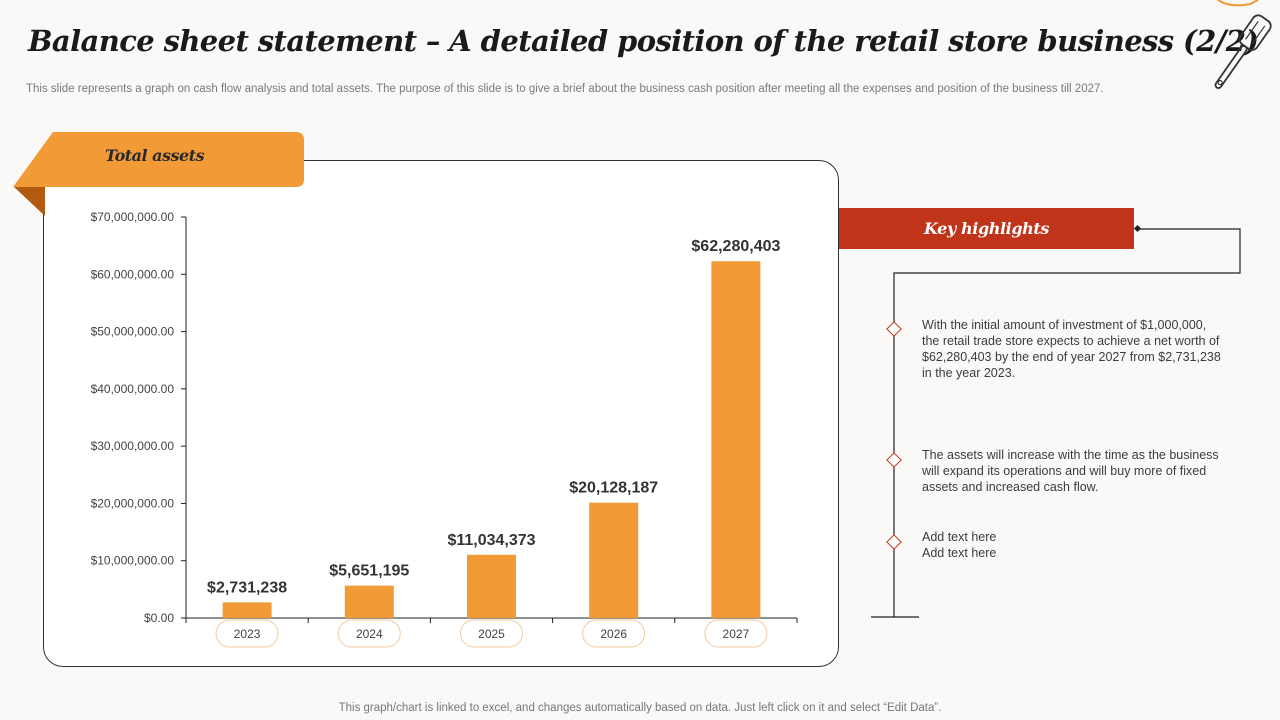  Describe the element at coordinates (894, 435) in the screenshot. I see `highlight-marker` at that location.